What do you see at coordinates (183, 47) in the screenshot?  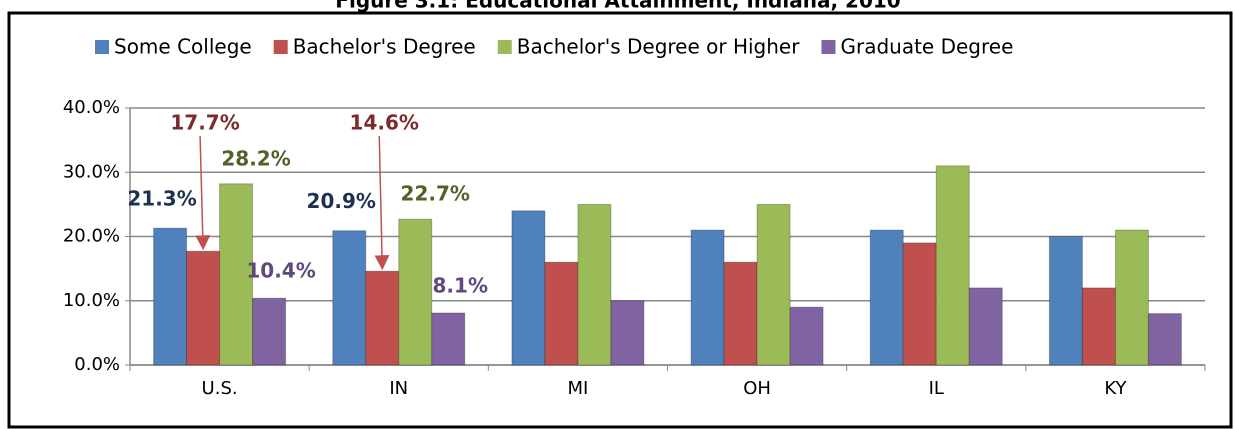 I see `legend-label: Some College` at bounding box center [183, 47].